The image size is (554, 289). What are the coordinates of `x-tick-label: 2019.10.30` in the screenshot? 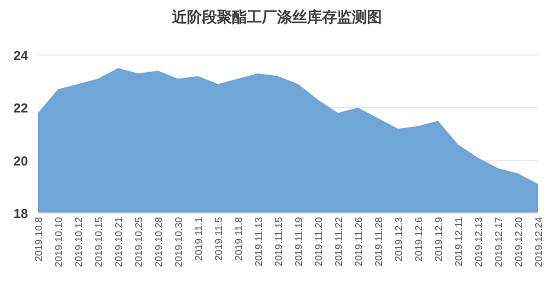 It's located at (179, 242).